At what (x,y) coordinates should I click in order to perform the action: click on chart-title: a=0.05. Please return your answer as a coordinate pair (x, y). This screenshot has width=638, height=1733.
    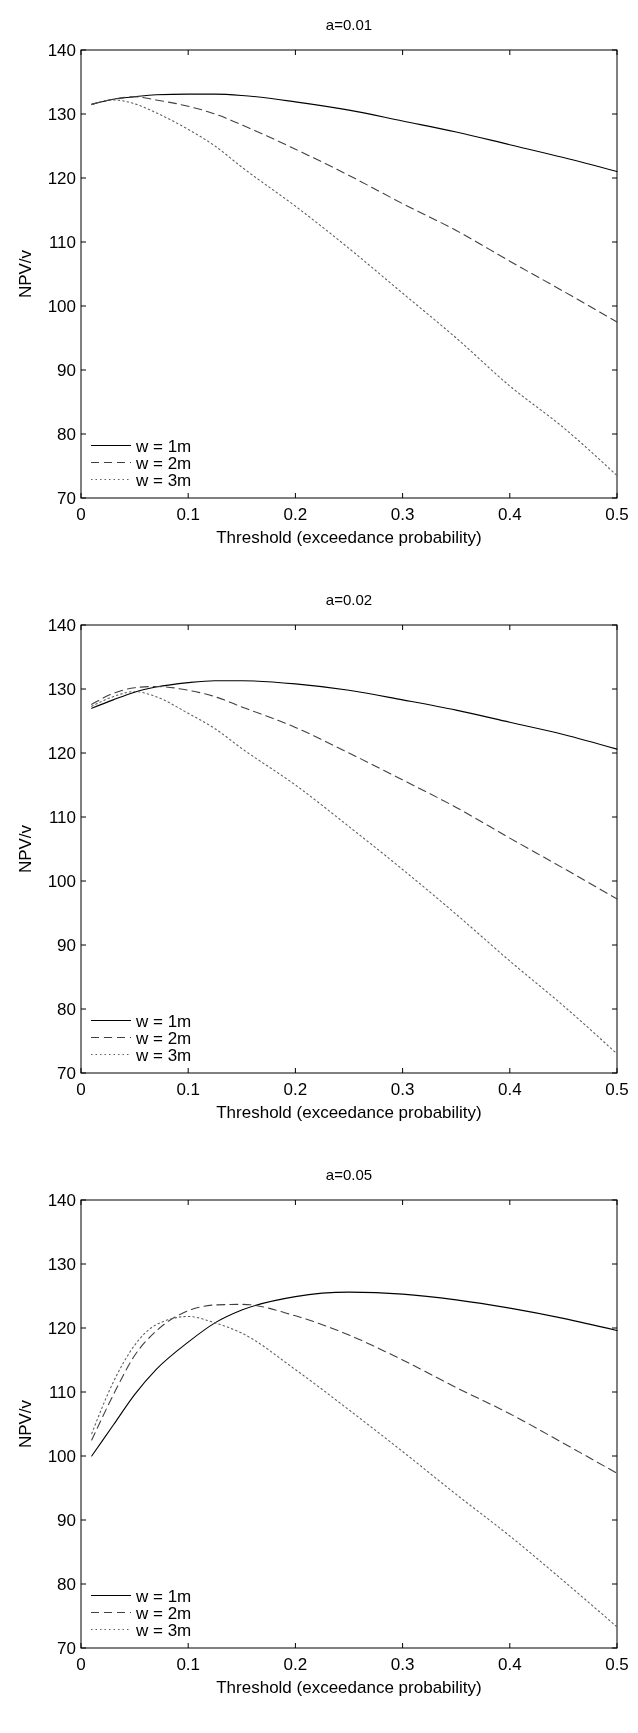
    Looking at the image, I should click on (349, 1174).